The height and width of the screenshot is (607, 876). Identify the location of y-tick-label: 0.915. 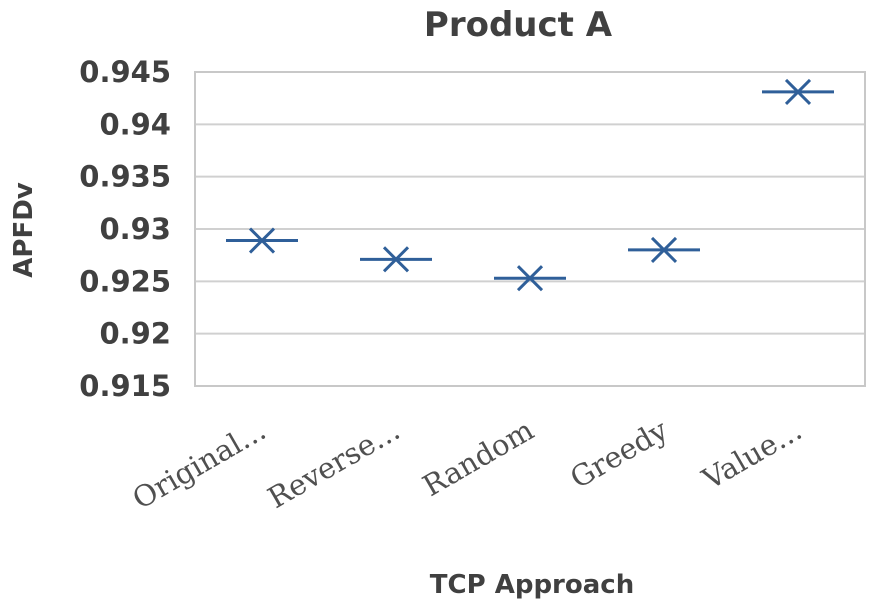
(125, 386).